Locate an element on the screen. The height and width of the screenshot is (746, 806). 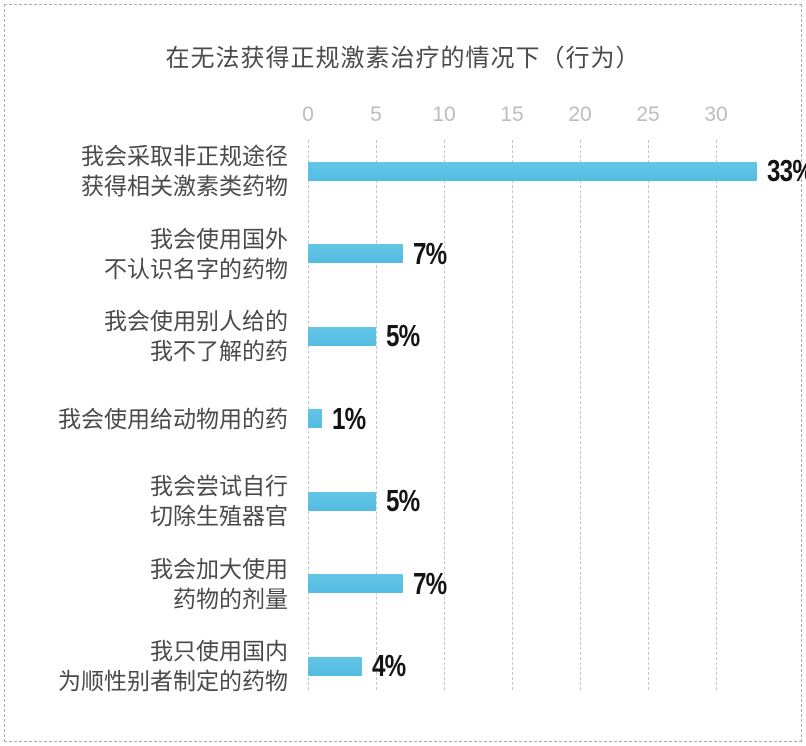
category-label: 我会使用别人给的 我不了解的药 is located at coordinates (196, 336).